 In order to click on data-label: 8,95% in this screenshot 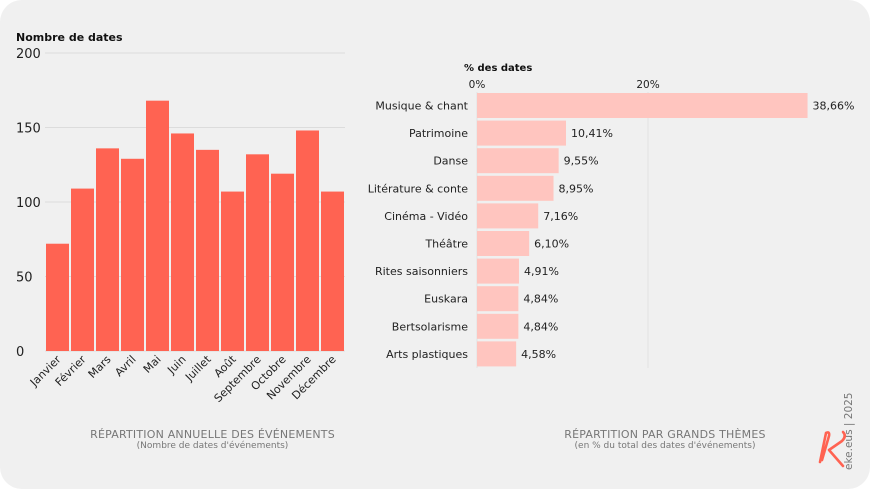, I will do `click(576, 188)`.